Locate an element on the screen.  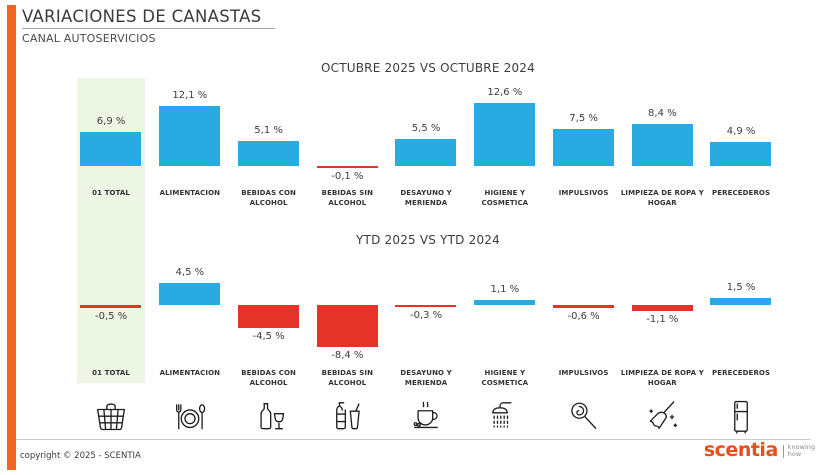
shower-icon is located at coordinates (504, 417).